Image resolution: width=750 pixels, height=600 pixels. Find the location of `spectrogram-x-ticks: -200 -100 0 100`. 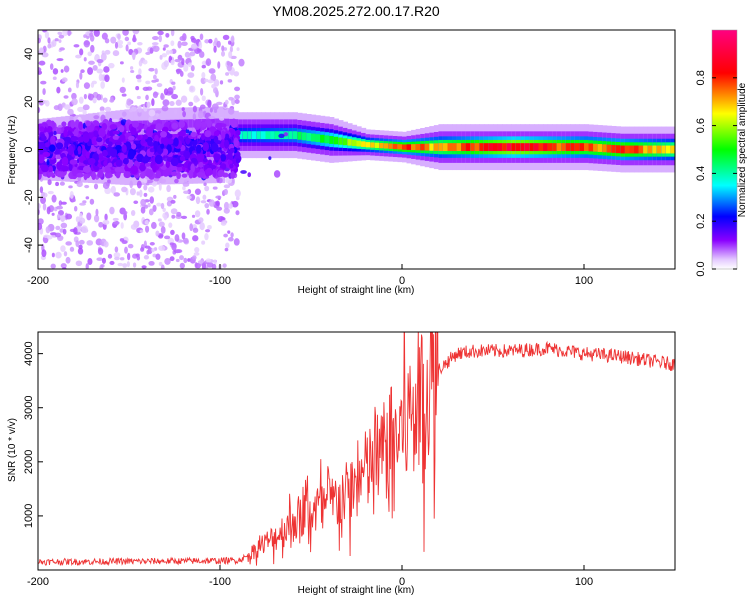

spectrogram-x-ticks: -200 -100 0 100 is located at coordinates (310, 275).